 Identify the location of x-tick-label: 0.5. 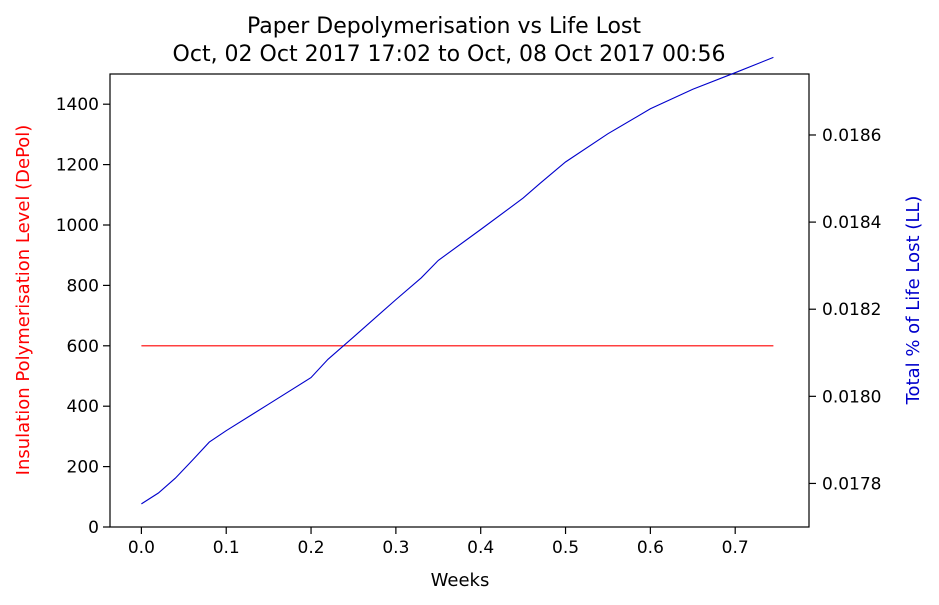
(565, 548).